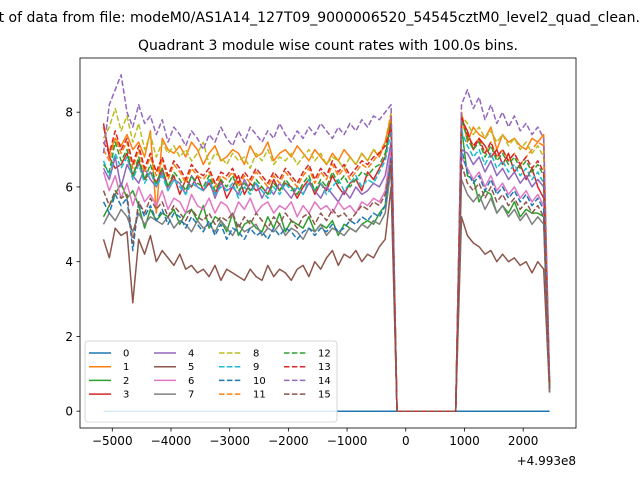  What do you see at coordinates (324, 381) in the screenshot?
I see `legend-label-14: 14` at bounding box center [324, 381].